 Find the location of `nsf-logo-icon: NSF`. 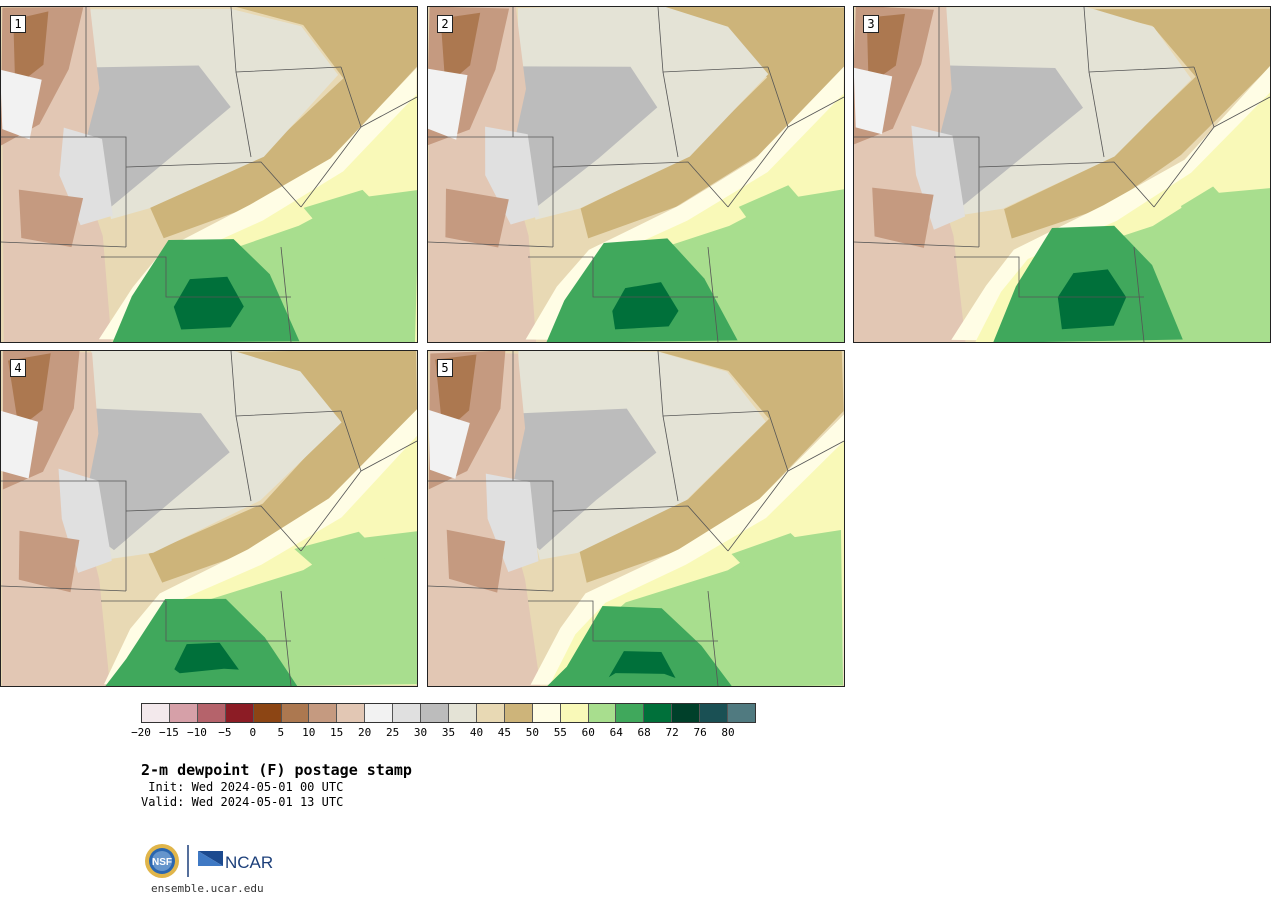

nsf-logo-icon: NSF is located at coordinates (162, 861).